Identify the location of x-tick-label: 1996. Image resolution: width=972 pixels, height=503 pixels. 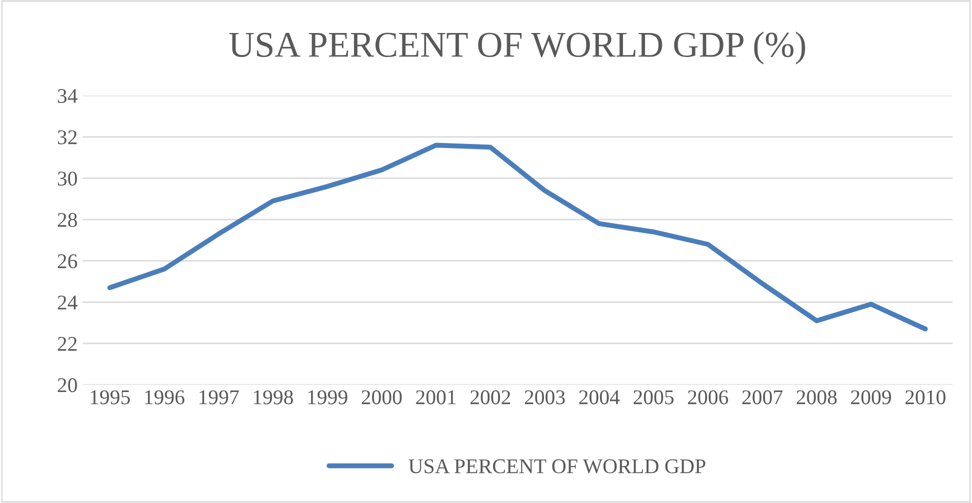
(164, 397).